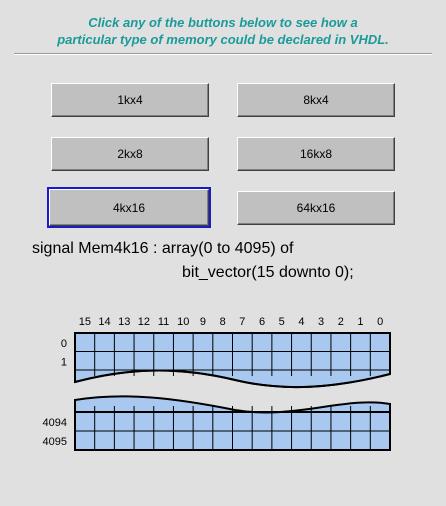  I want to click on bit-label: 5, so click(282, 322).